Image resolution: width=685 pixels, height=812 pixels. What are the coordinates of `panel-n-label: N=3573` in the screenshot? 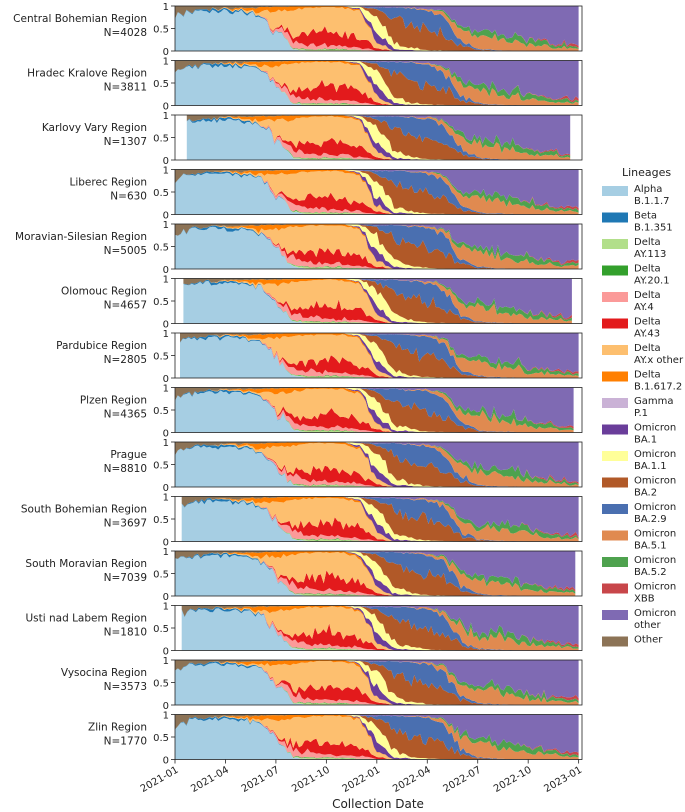 It's located at (125, 687).